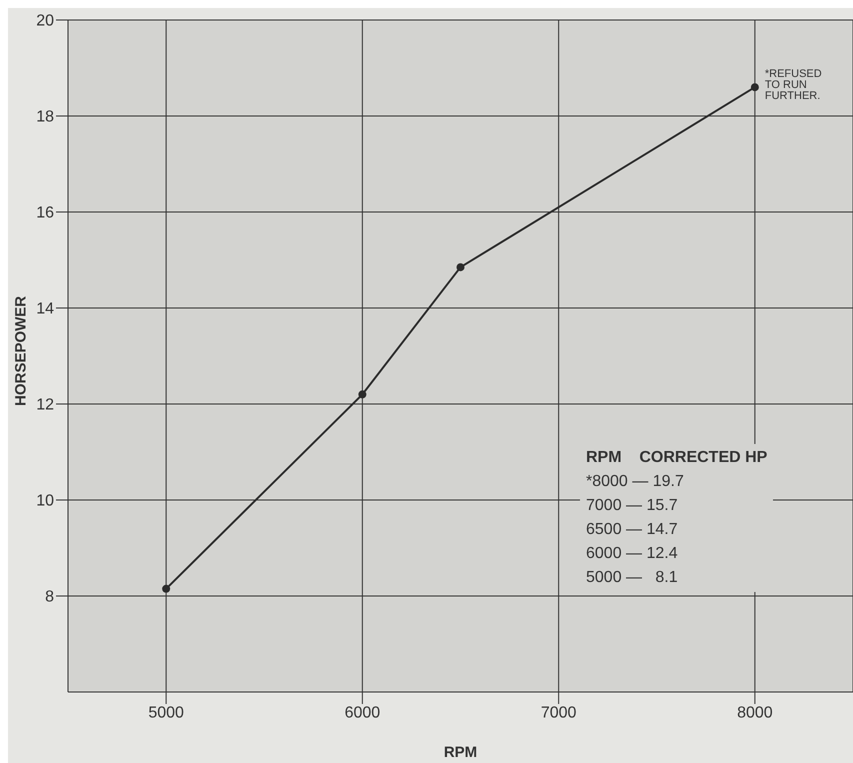 The image size is (853, 763). I want to click on x-tick-label: 8000, so click(755, 713).